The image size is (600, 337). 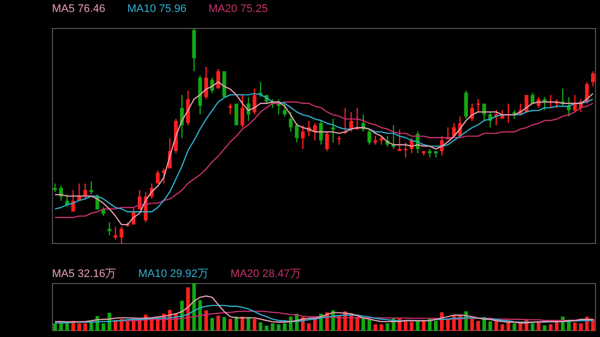 I want to click on text: MA5 76.46, so click(x=79, y=9).